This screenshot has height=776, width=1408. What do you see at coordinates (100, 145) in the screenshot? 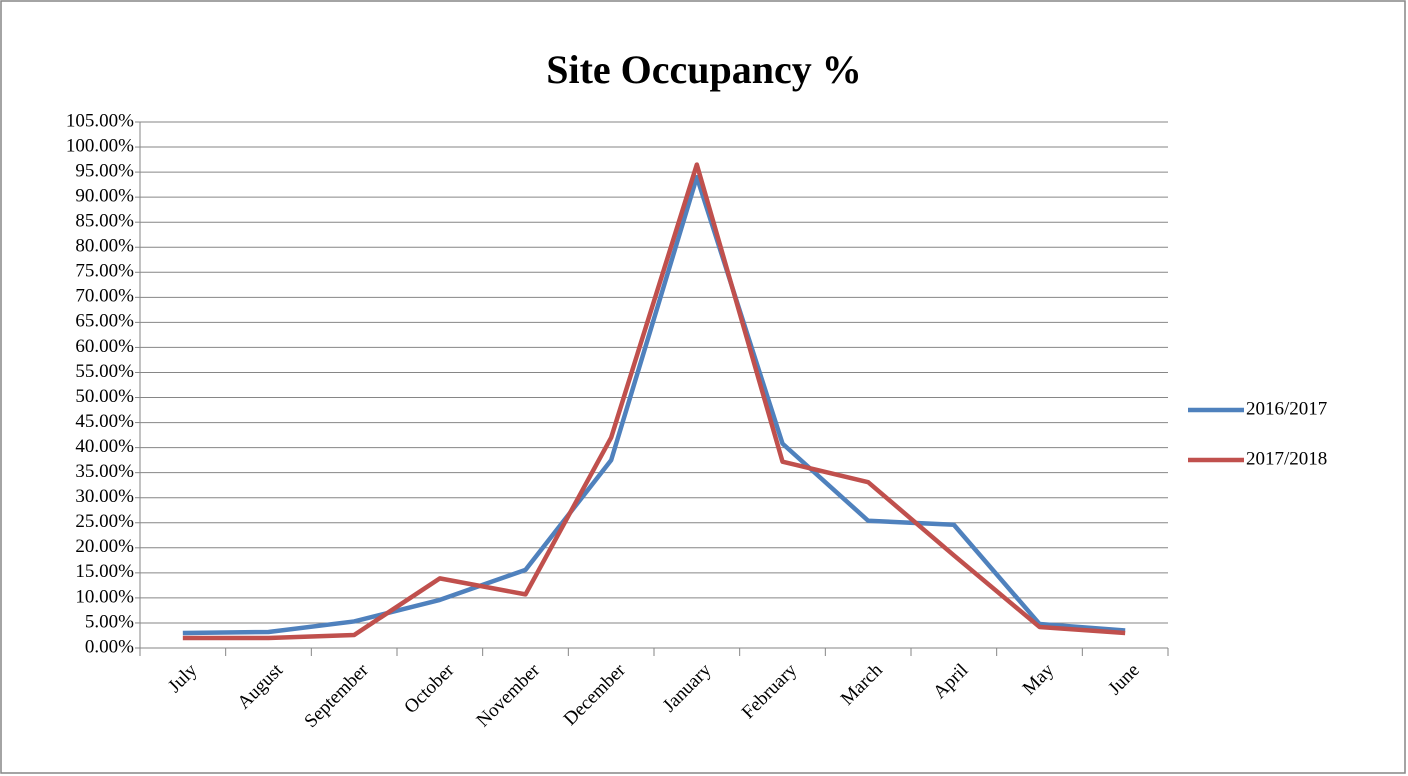
I see `y-tick-label: 100.00%` at bounding box center [100, 145].